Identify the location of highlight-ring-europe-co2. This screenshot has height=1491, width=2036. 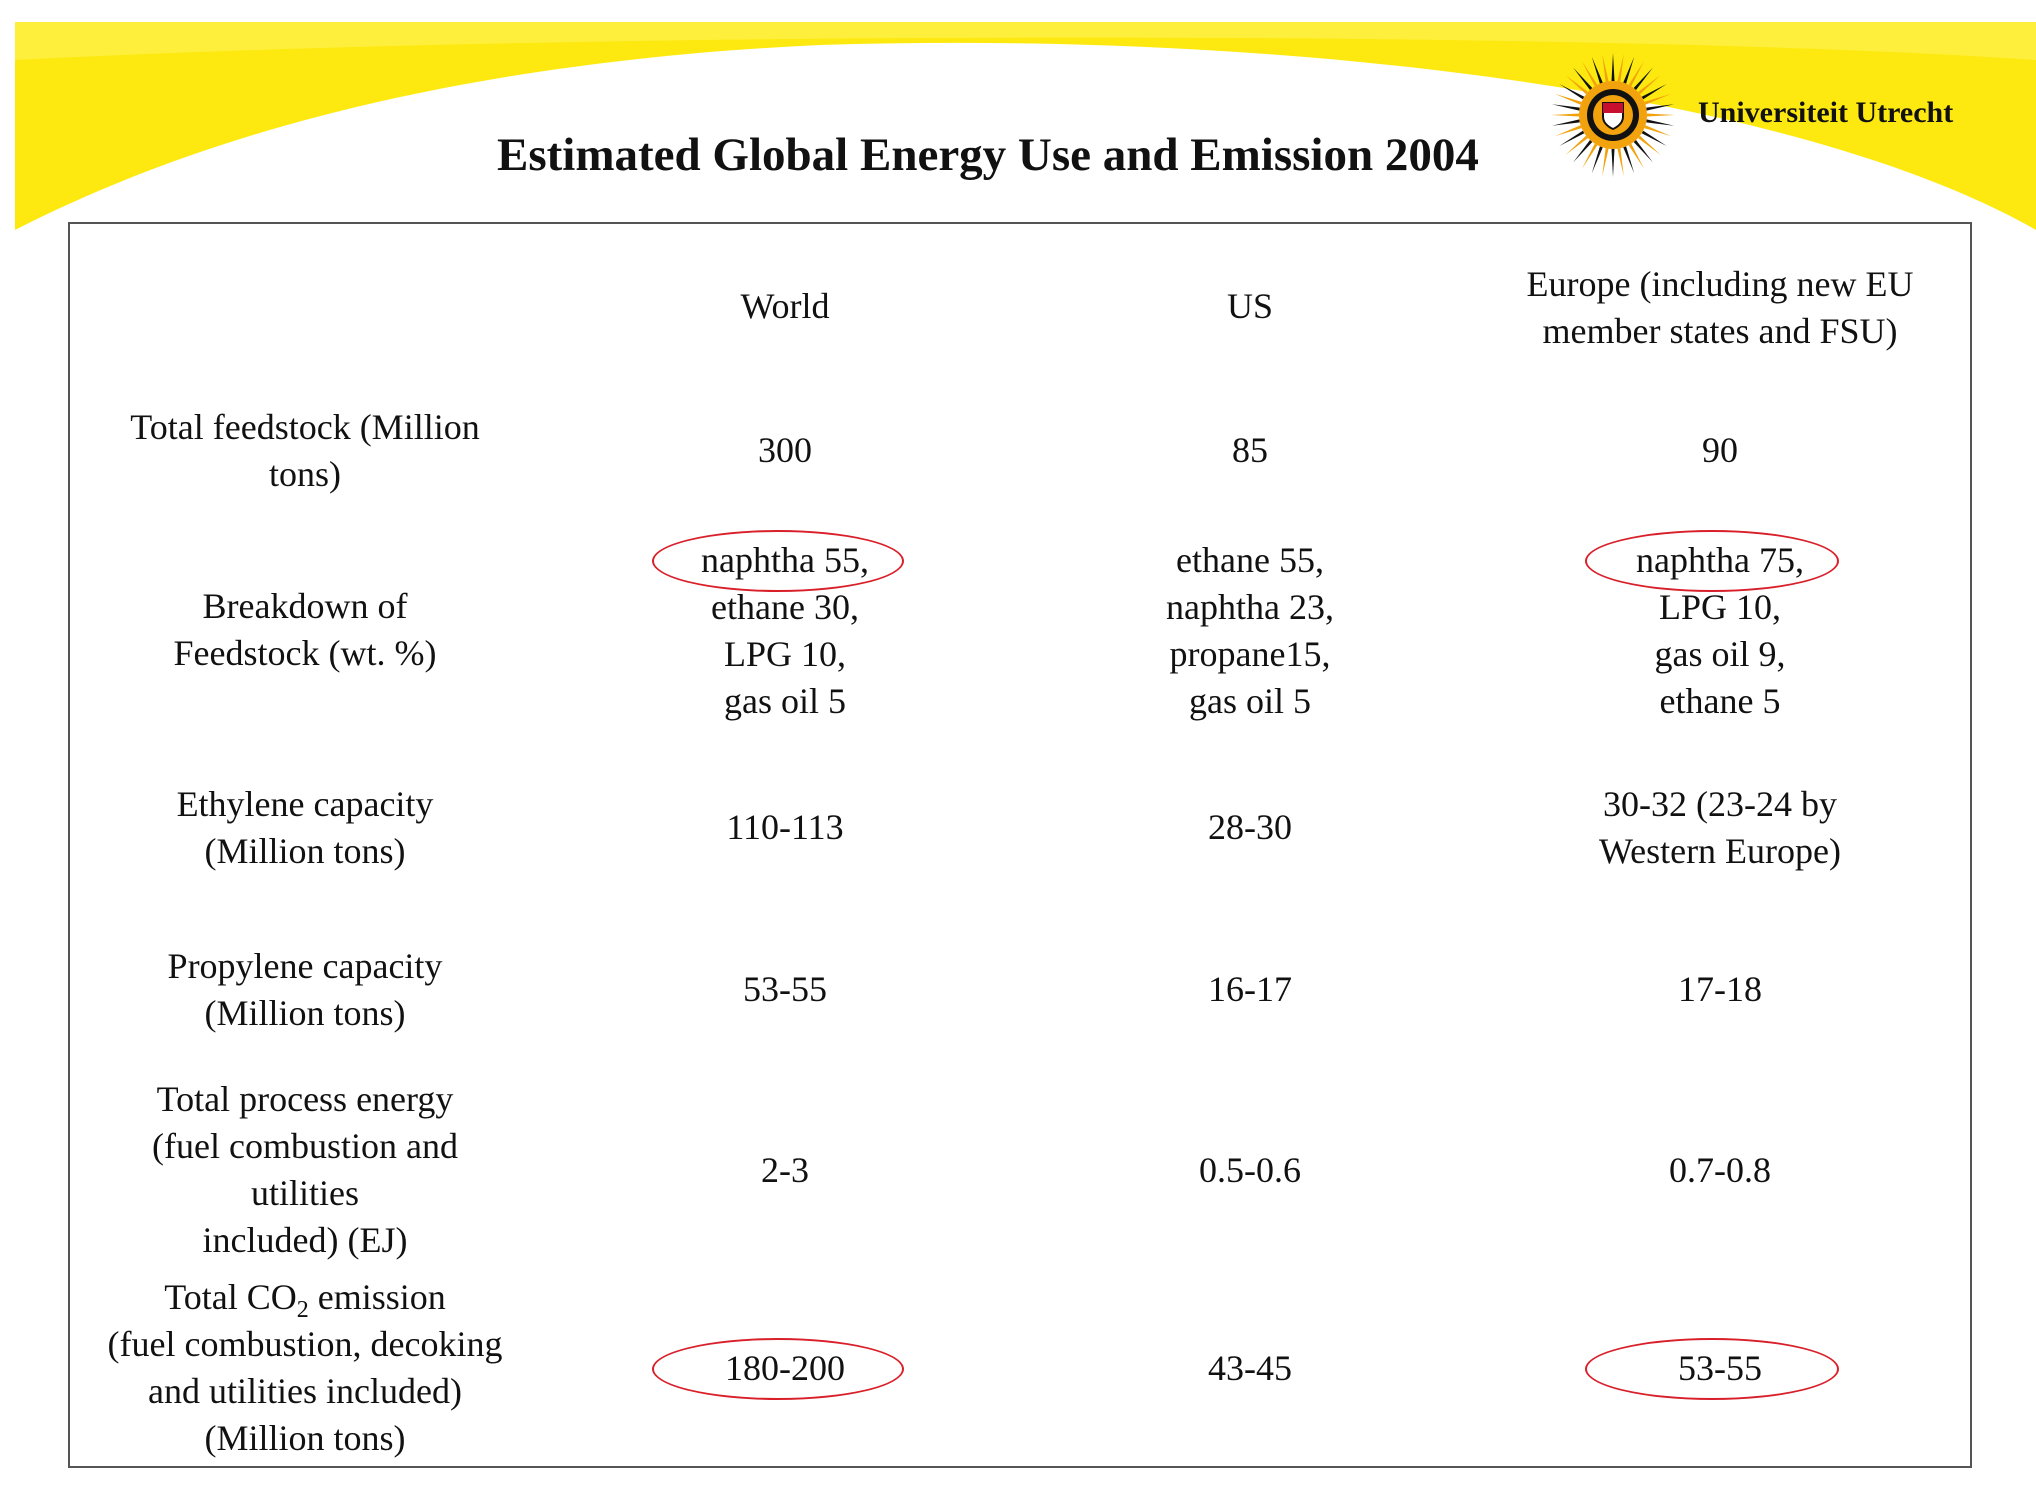
(1712, 1369).